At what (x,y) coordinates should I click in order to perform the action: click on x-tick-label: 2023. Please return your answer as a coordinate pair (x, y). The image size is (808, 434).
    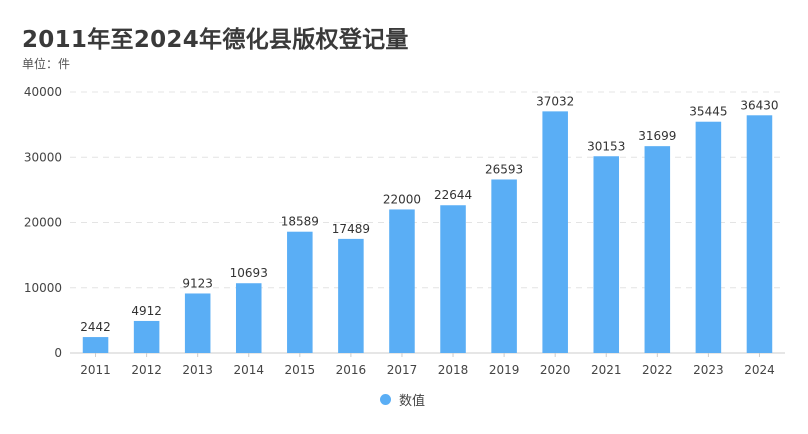
    Looking at the image, I should click on (708, 370).